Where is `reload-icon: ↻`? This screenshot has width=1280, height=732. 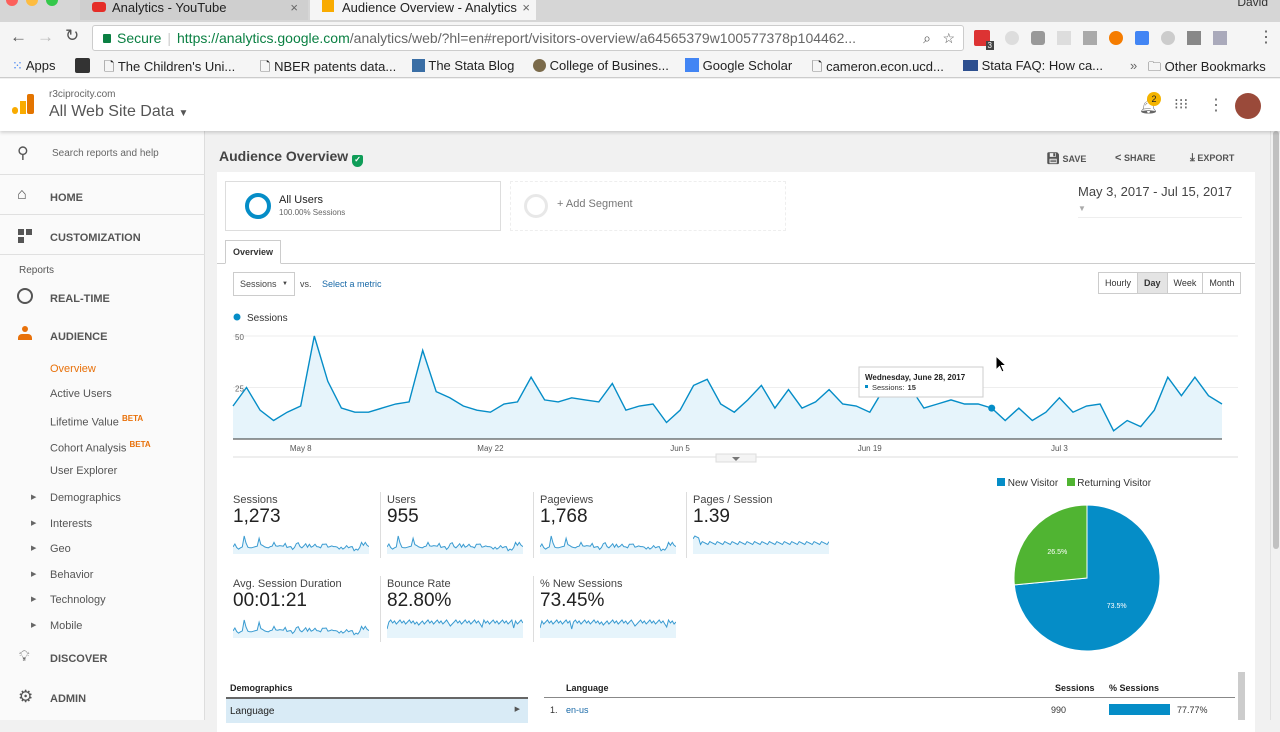 reload-icon: ↻ is located at coordinates (72, 36).